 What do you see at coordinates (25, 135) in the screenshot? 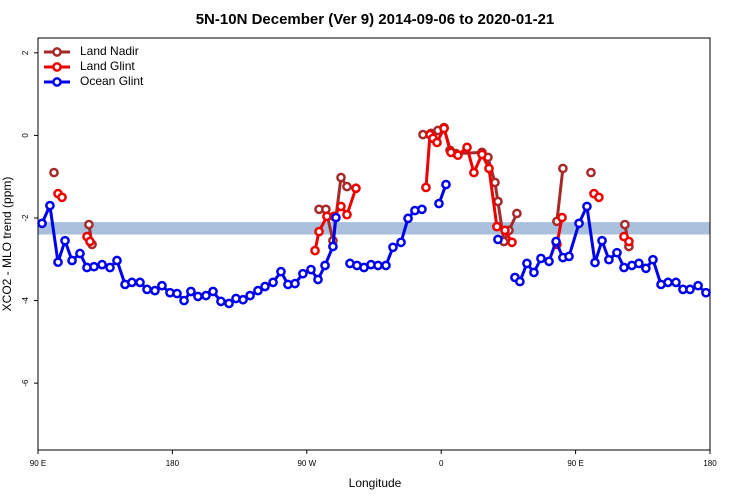
I see `y-tick-label: 0` at bounding box center [25, 135].